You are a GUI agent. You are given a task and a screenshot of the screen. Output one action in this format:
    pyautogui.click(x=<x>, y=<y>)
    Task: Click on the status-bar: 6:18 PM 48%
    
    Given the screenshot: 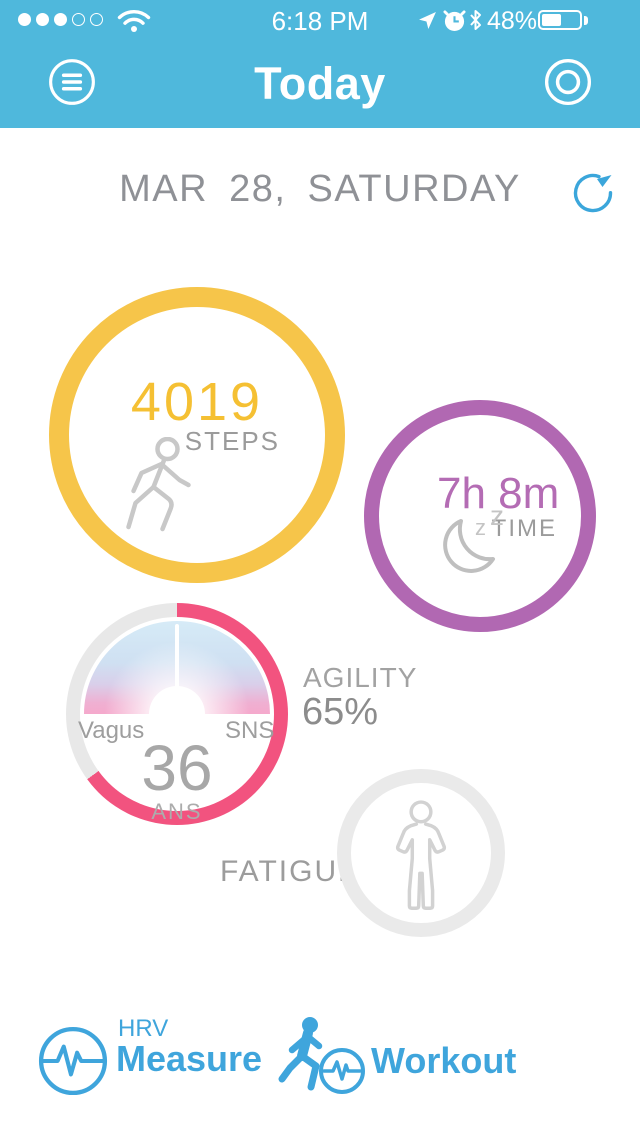 What is the action you would take?
    pyautogui.click(x=320, y=20)
    